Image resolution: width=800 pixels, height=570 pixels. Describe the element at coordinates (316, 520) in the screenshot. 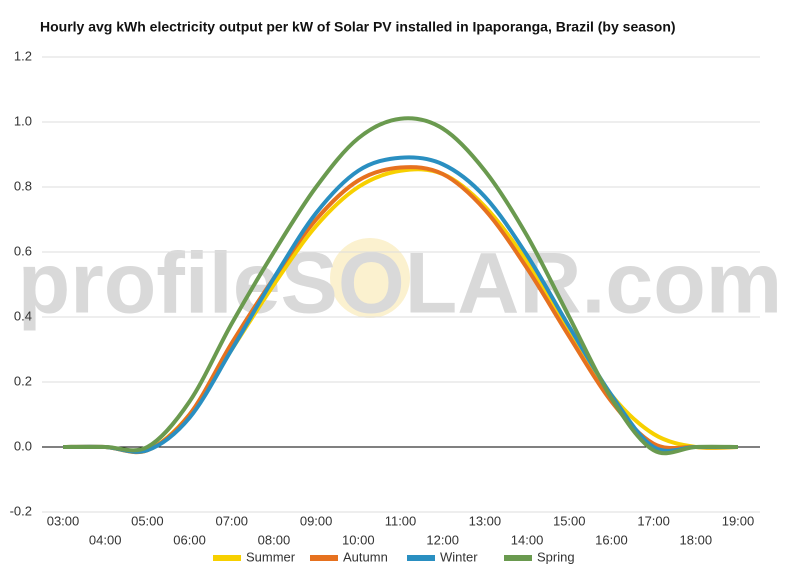

I see `x-tick-label: 09:00` at that location.